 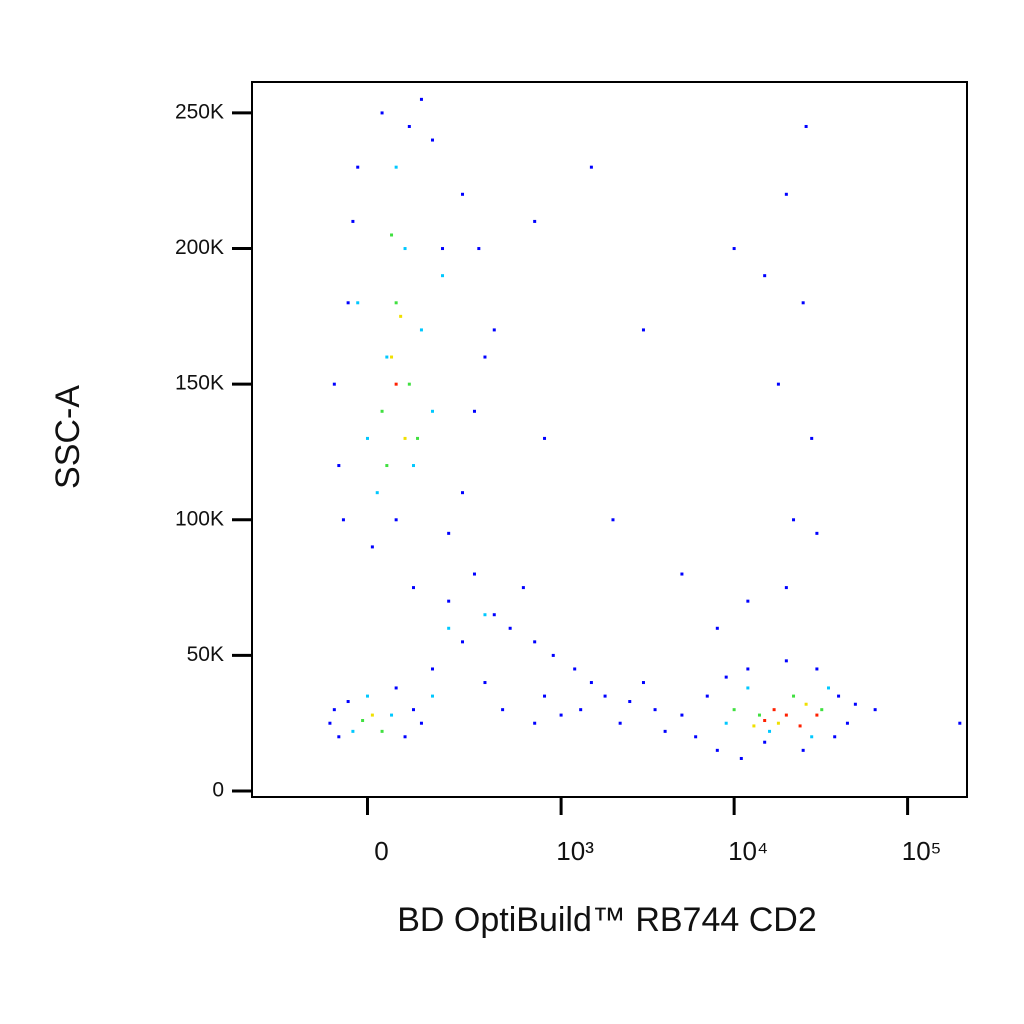 What do you see at coordinates (607, 920) in the screenshot?
I see `x-axis-title: BD OptiBuild™ RB744 CD2` at bounding box center [607, 920].